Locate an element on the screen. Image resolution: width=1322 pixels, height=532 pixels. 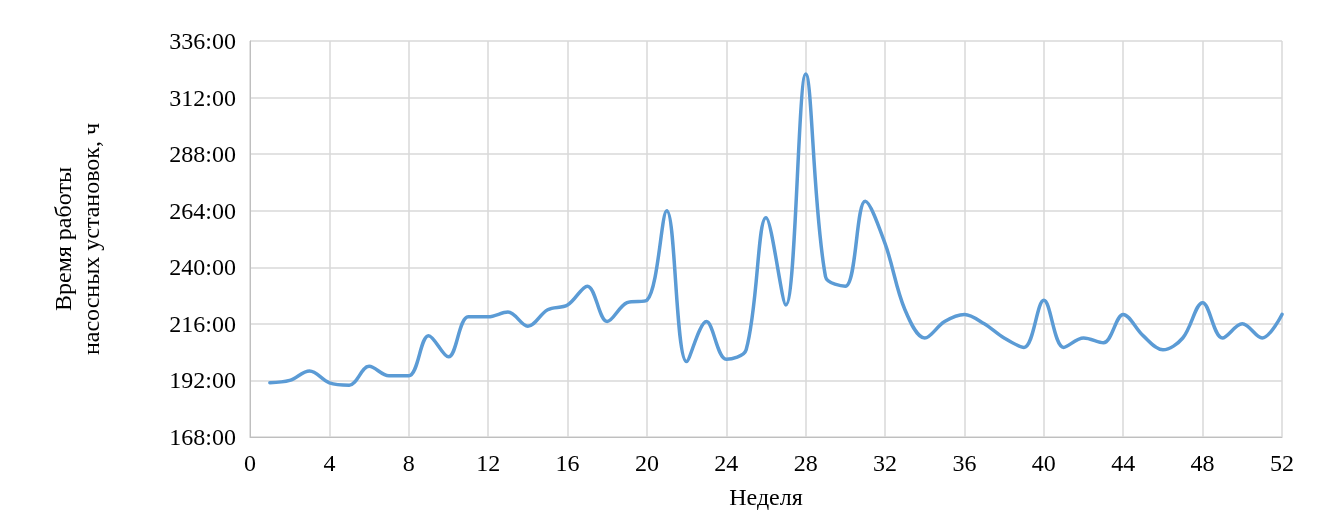
y-tick-label: 216:00 is located at coordinates (202, 323).